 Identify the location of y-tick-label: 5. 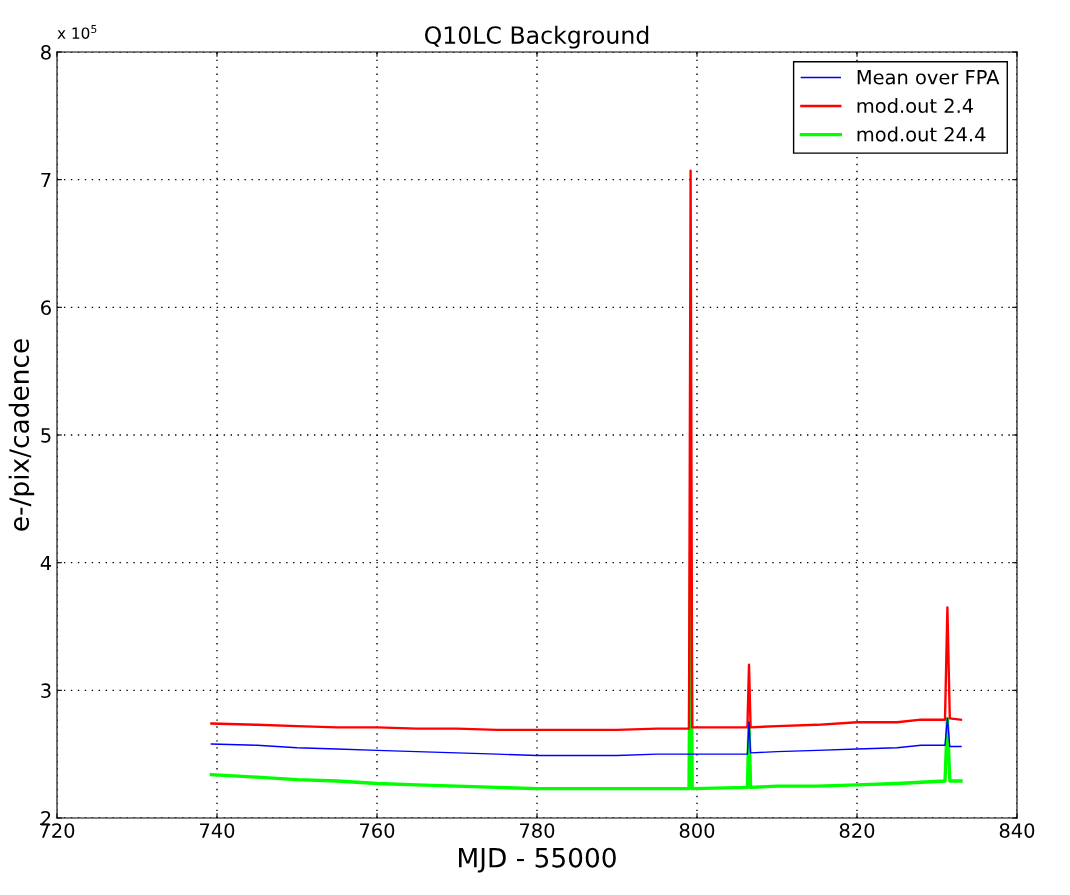
(46, 435).